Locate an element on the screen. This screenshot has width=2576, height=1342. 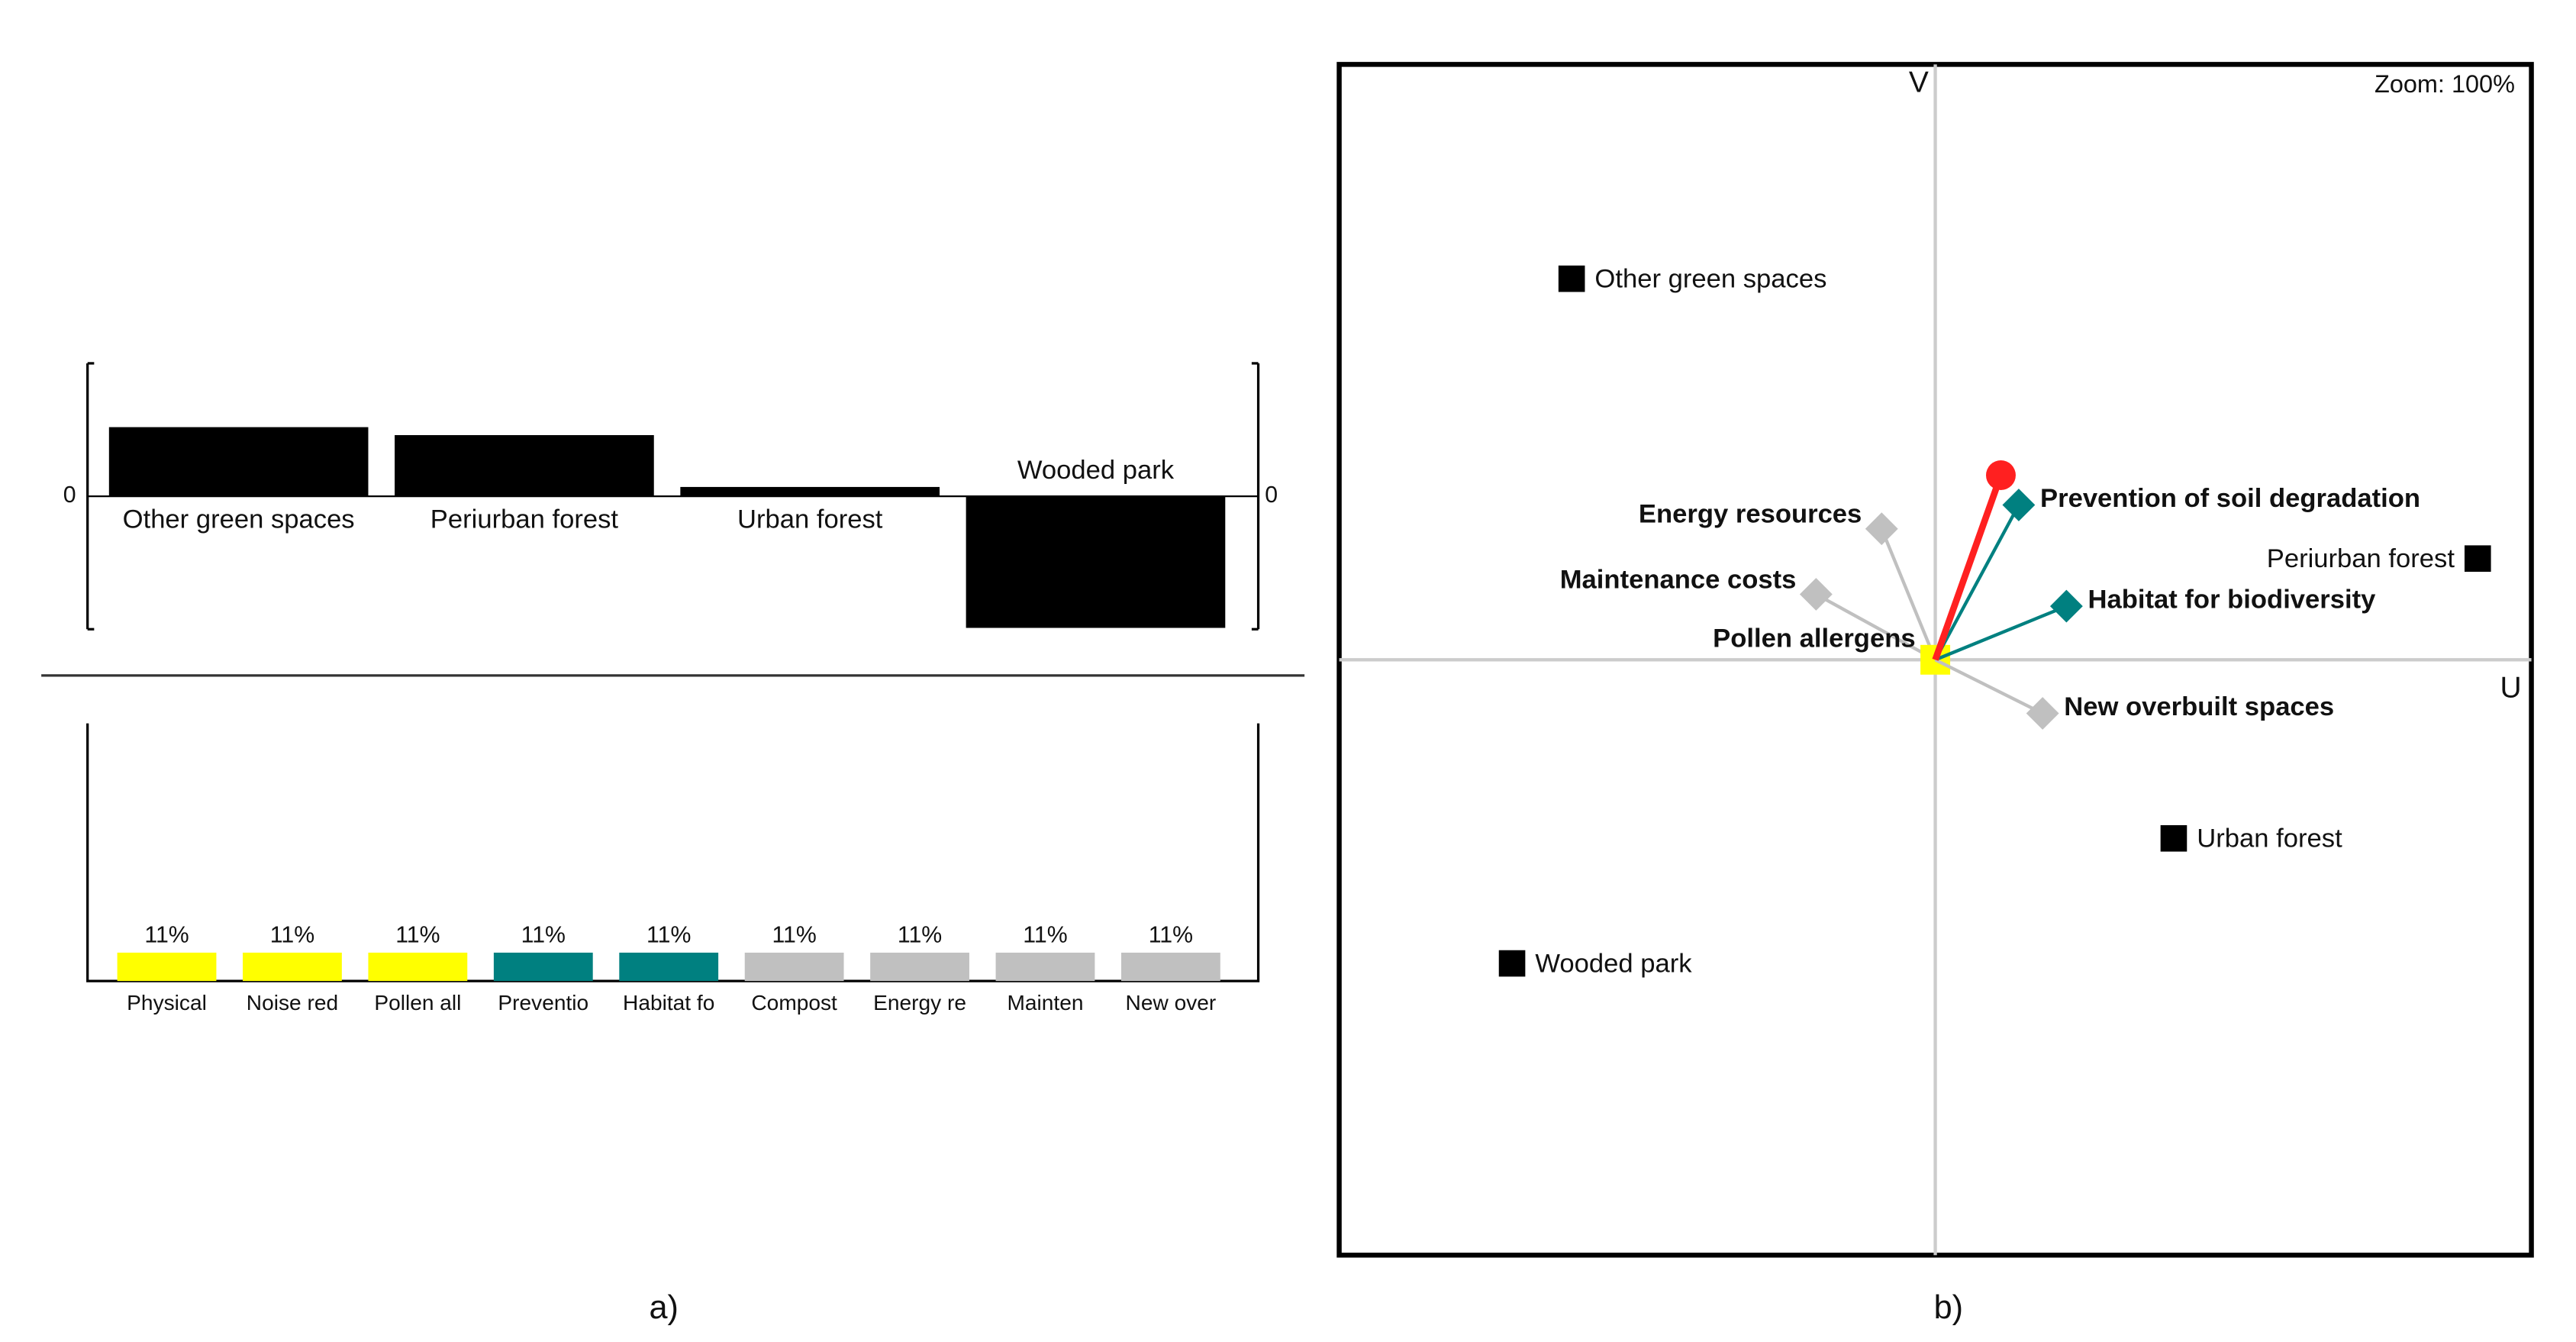
decision-stick is located at coordinates (1968, 567).